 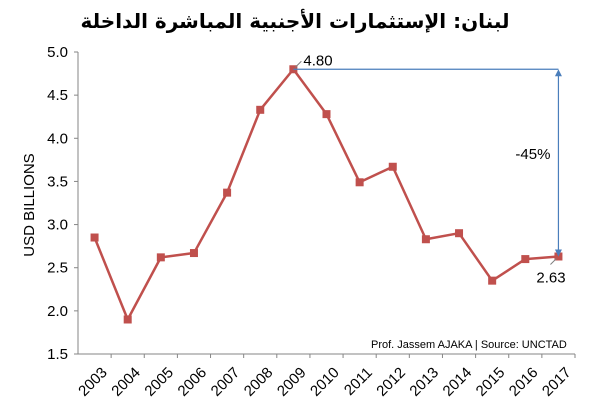 I want to click on y-tick-label: 1.5, so click(x=57, y=354).